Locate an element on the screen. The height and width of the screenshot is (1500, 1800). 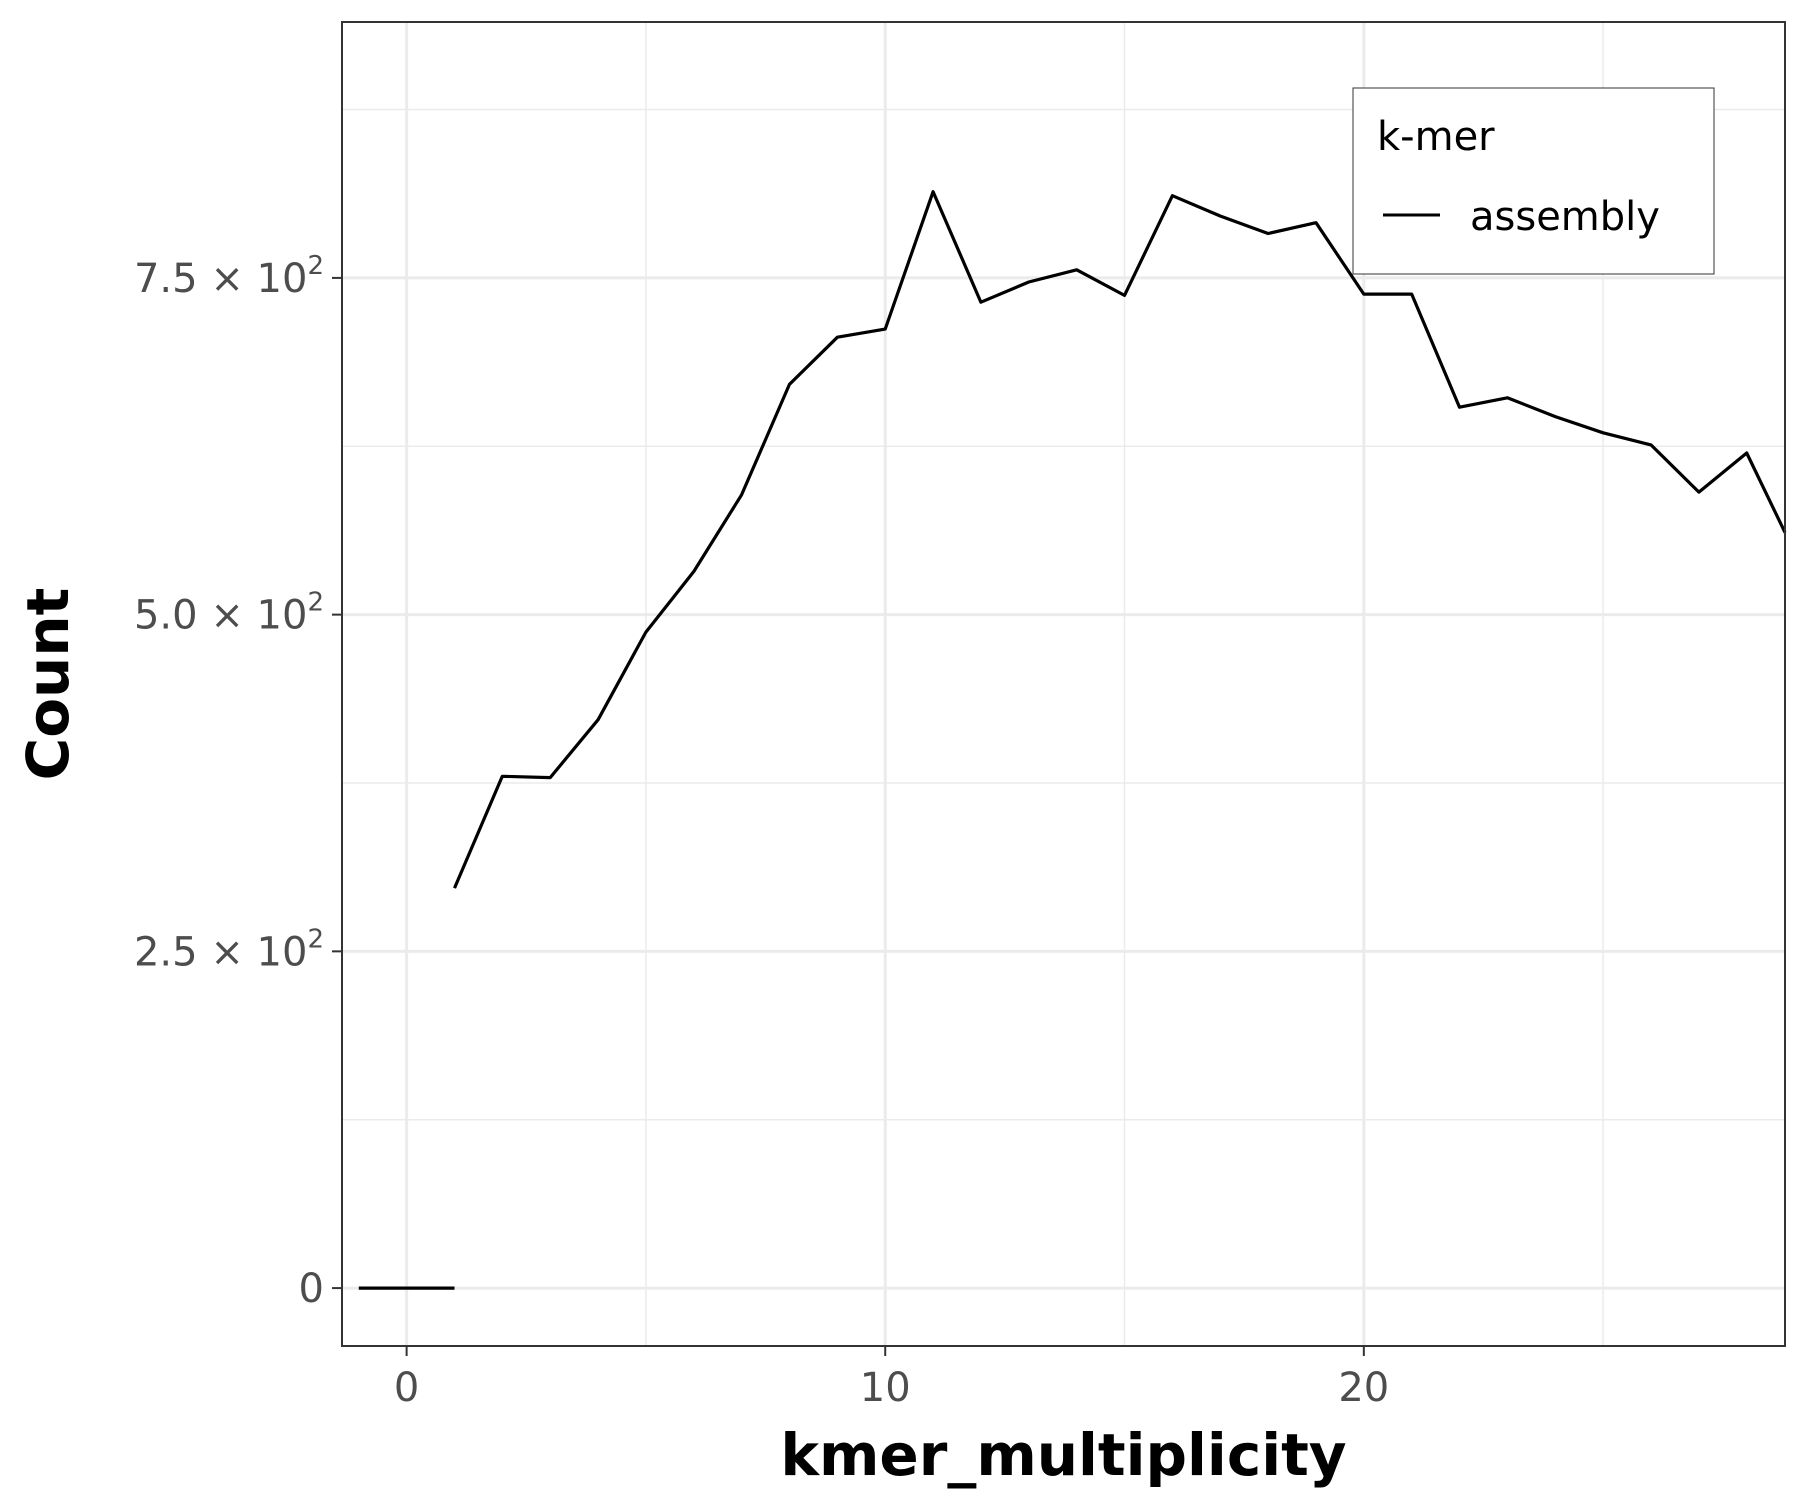
legend-title: k-mer is located at coordinates (1436, 137).